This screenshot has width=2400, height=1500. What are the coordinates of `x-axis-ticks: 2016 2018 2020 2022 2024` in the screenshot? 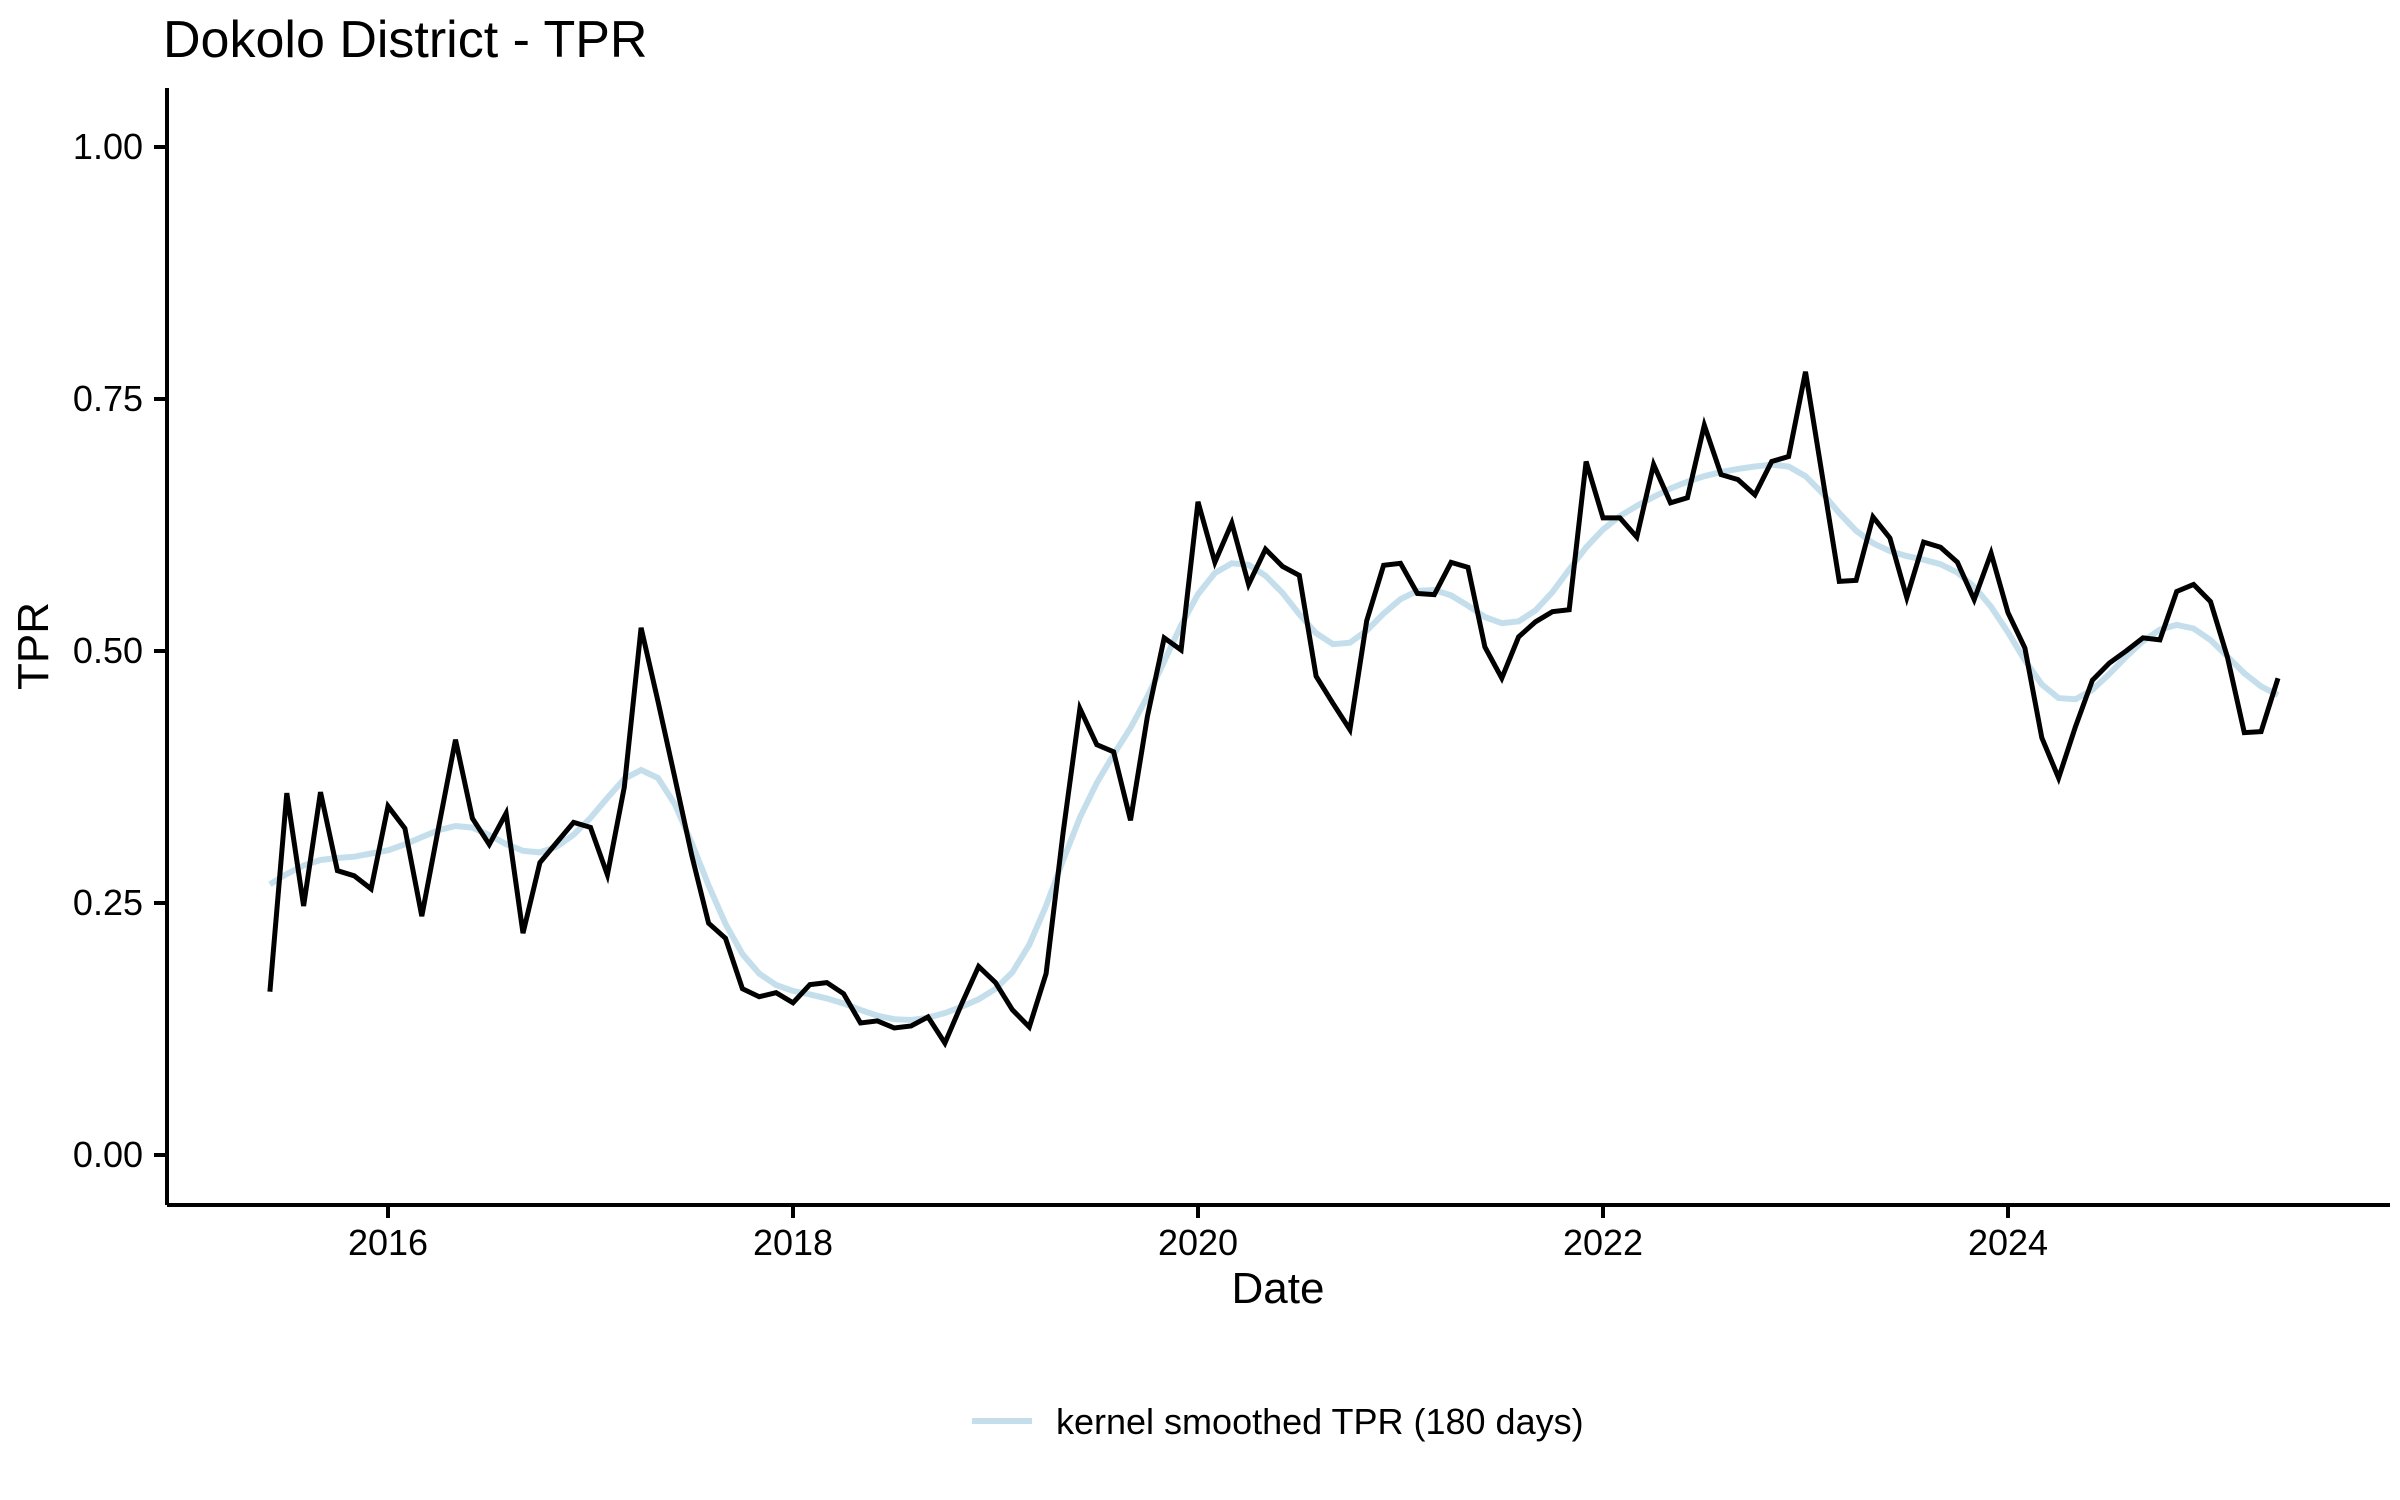 It's located at (1198, 1234).